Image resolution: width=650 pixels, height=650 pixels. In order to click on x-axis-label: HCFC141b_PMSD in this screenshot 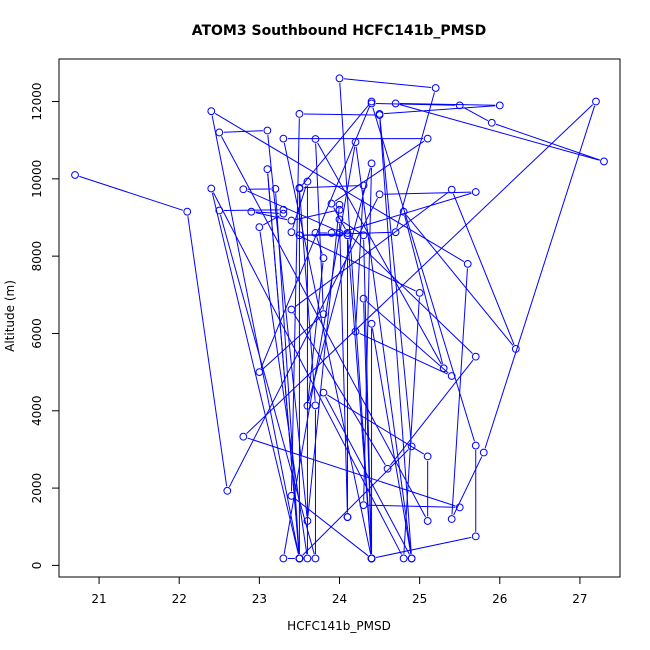, I will do `click(339, 626)`.